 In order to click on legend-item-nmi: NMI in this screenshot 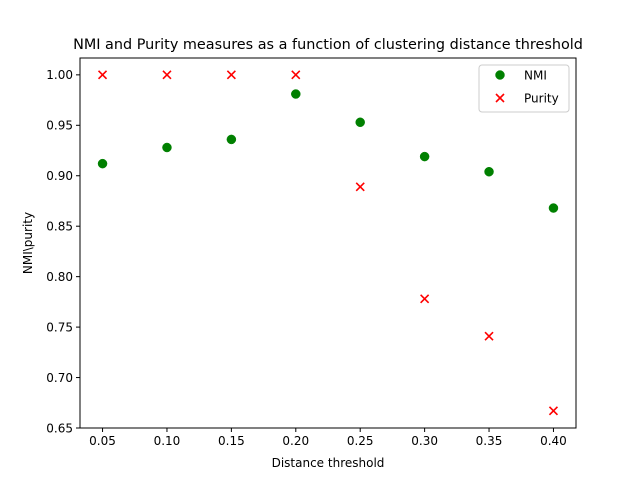, I will do `click(521, 75)`.